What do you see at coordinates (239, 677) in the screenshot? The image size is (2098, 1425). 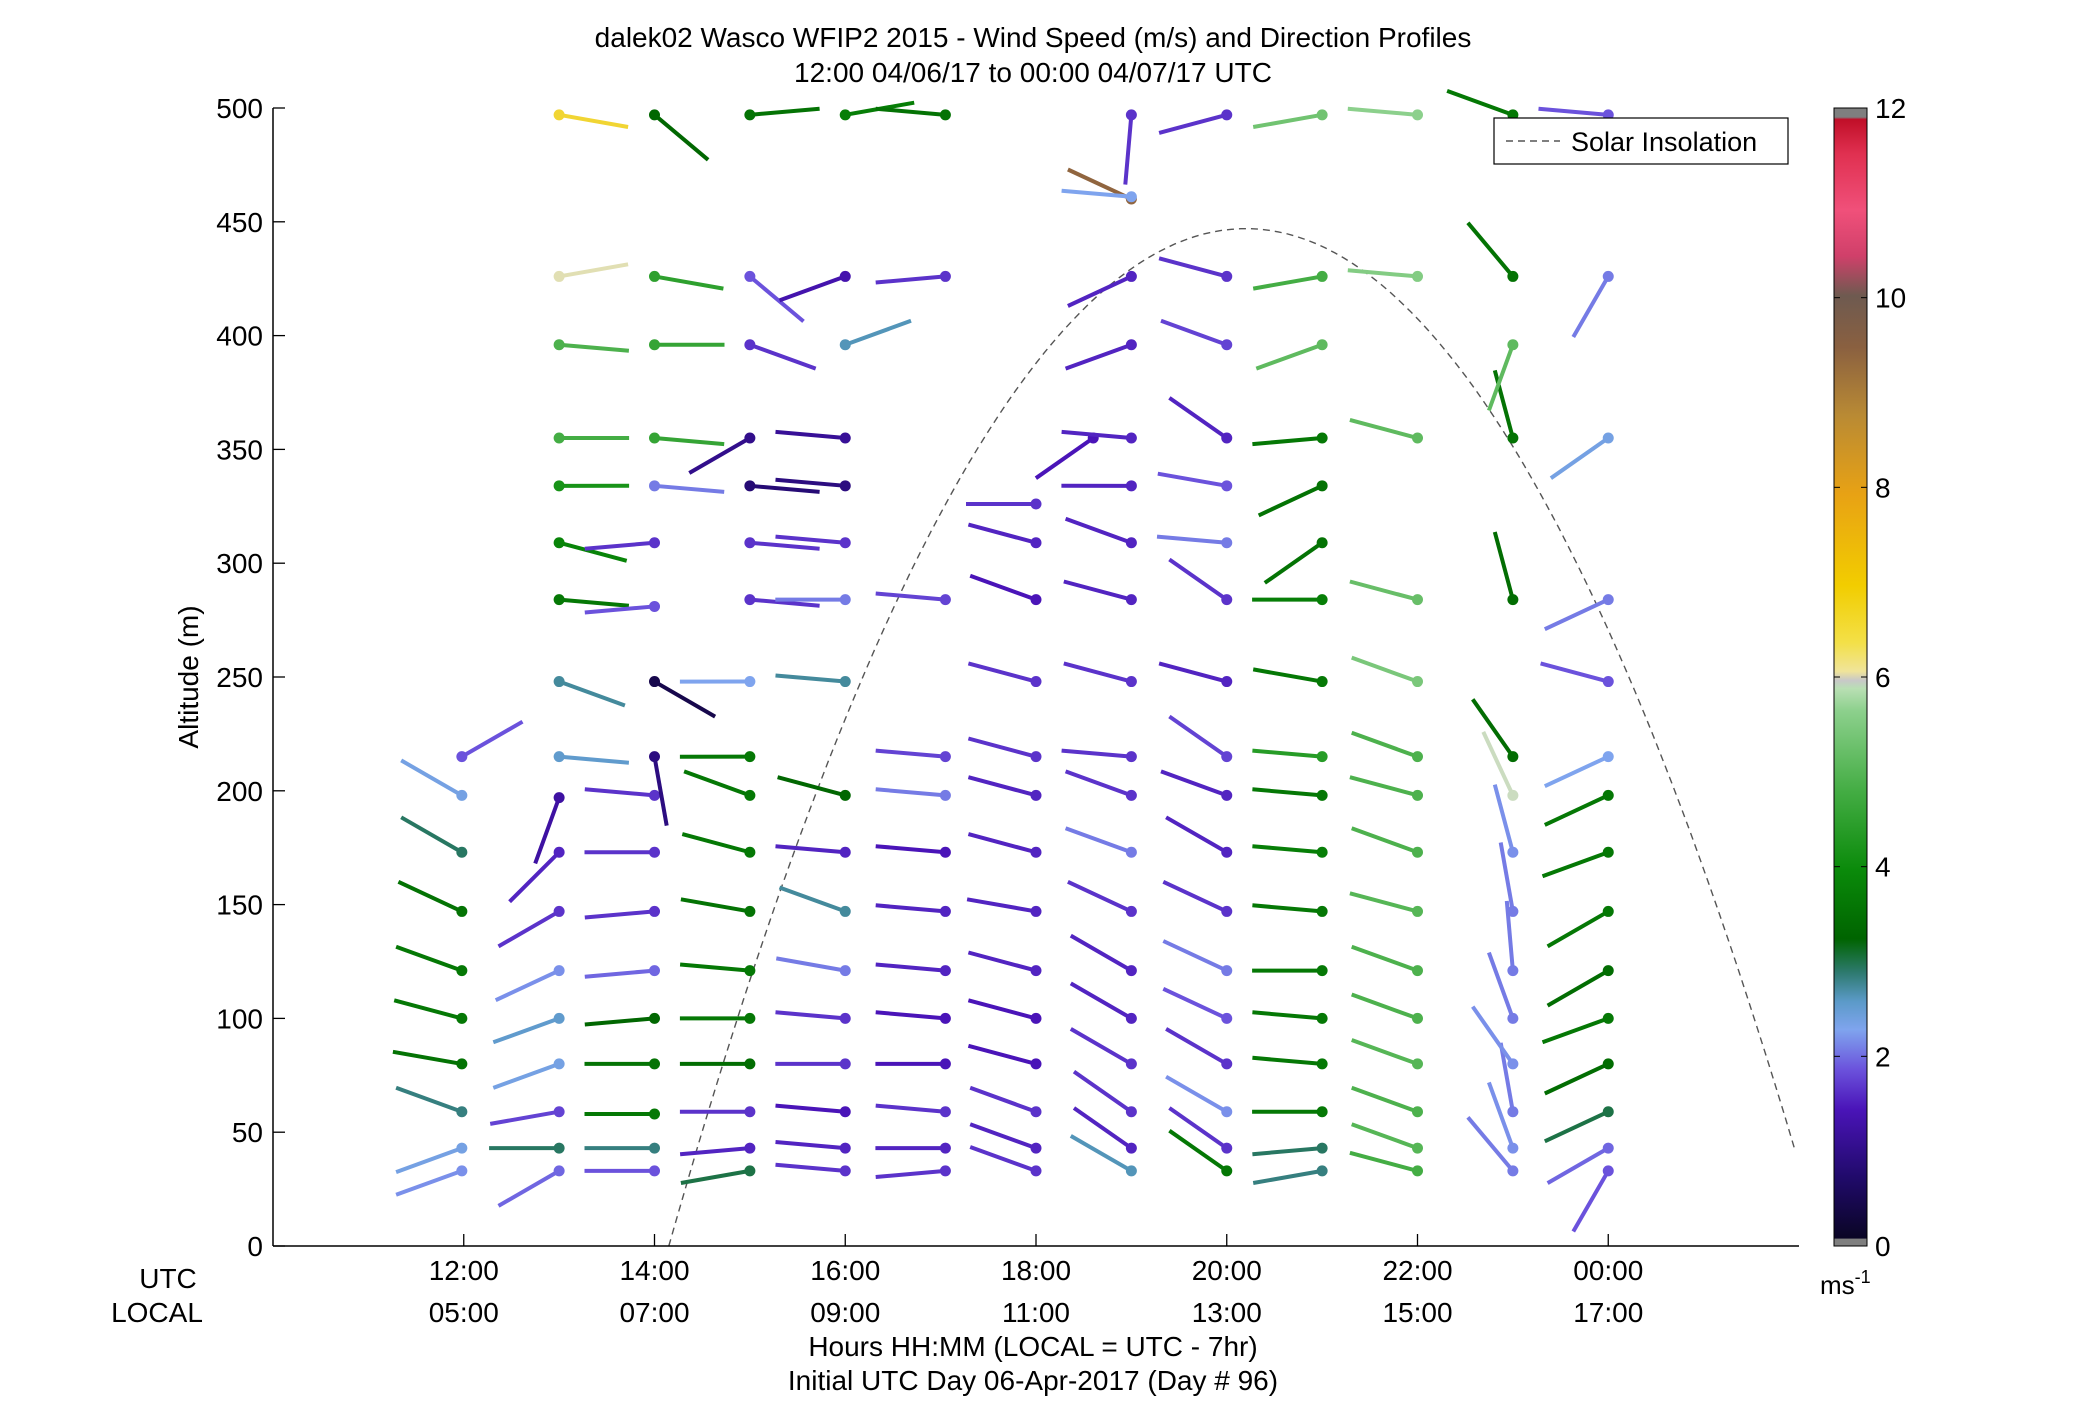 I see `y-tick-label: 250` at bounding box center [239, 677].